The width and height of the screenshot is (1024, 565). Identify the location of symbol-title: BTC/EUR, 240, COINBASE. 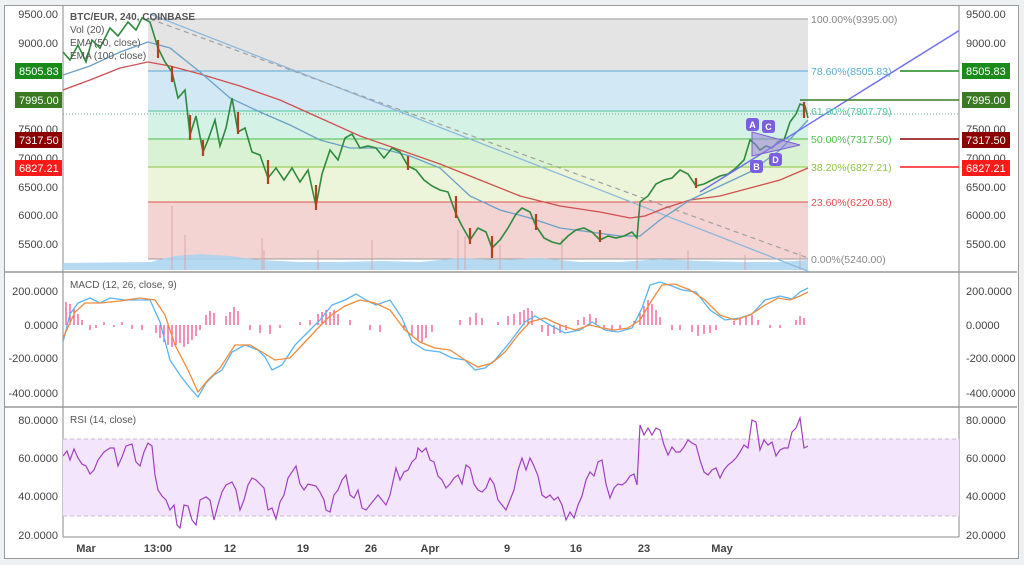
(132, 17).